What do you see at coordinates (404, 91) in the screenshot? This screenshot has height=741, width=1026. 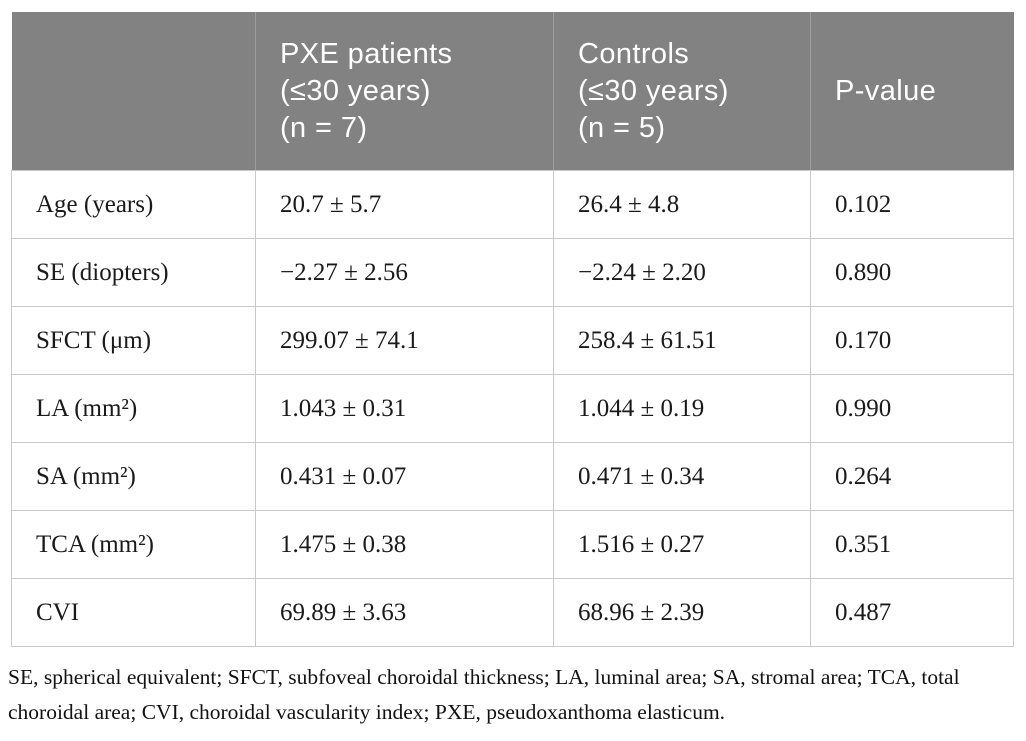 I see `header-cell-pxe-patients: PXE patients (≤30 years) (n = 7)` at bounding box center [404, 91].